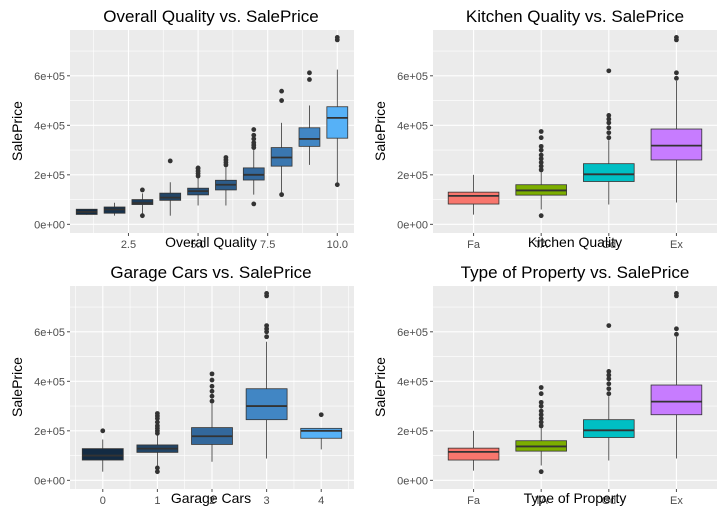  Describe the element at coordinates (128, 245) in the screenshot. I see `x-tick-label: 2.5` at that location.